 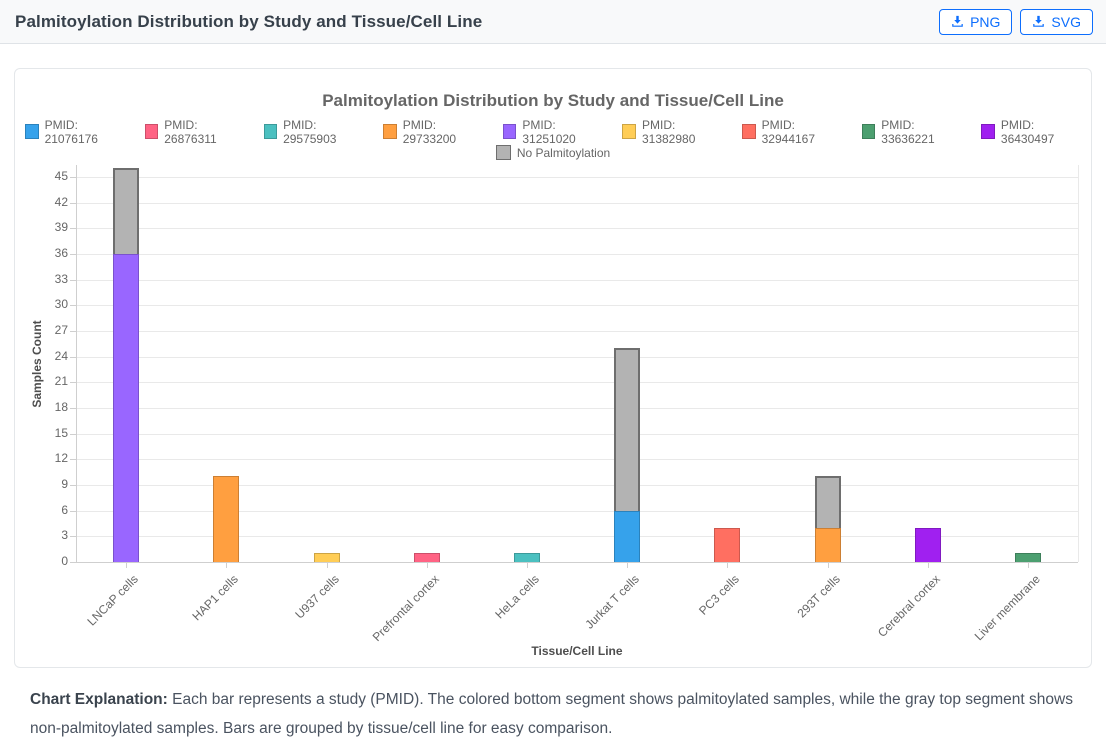 I want to click on legend-row: No Palmitoylation, so click(x=553, y=152).